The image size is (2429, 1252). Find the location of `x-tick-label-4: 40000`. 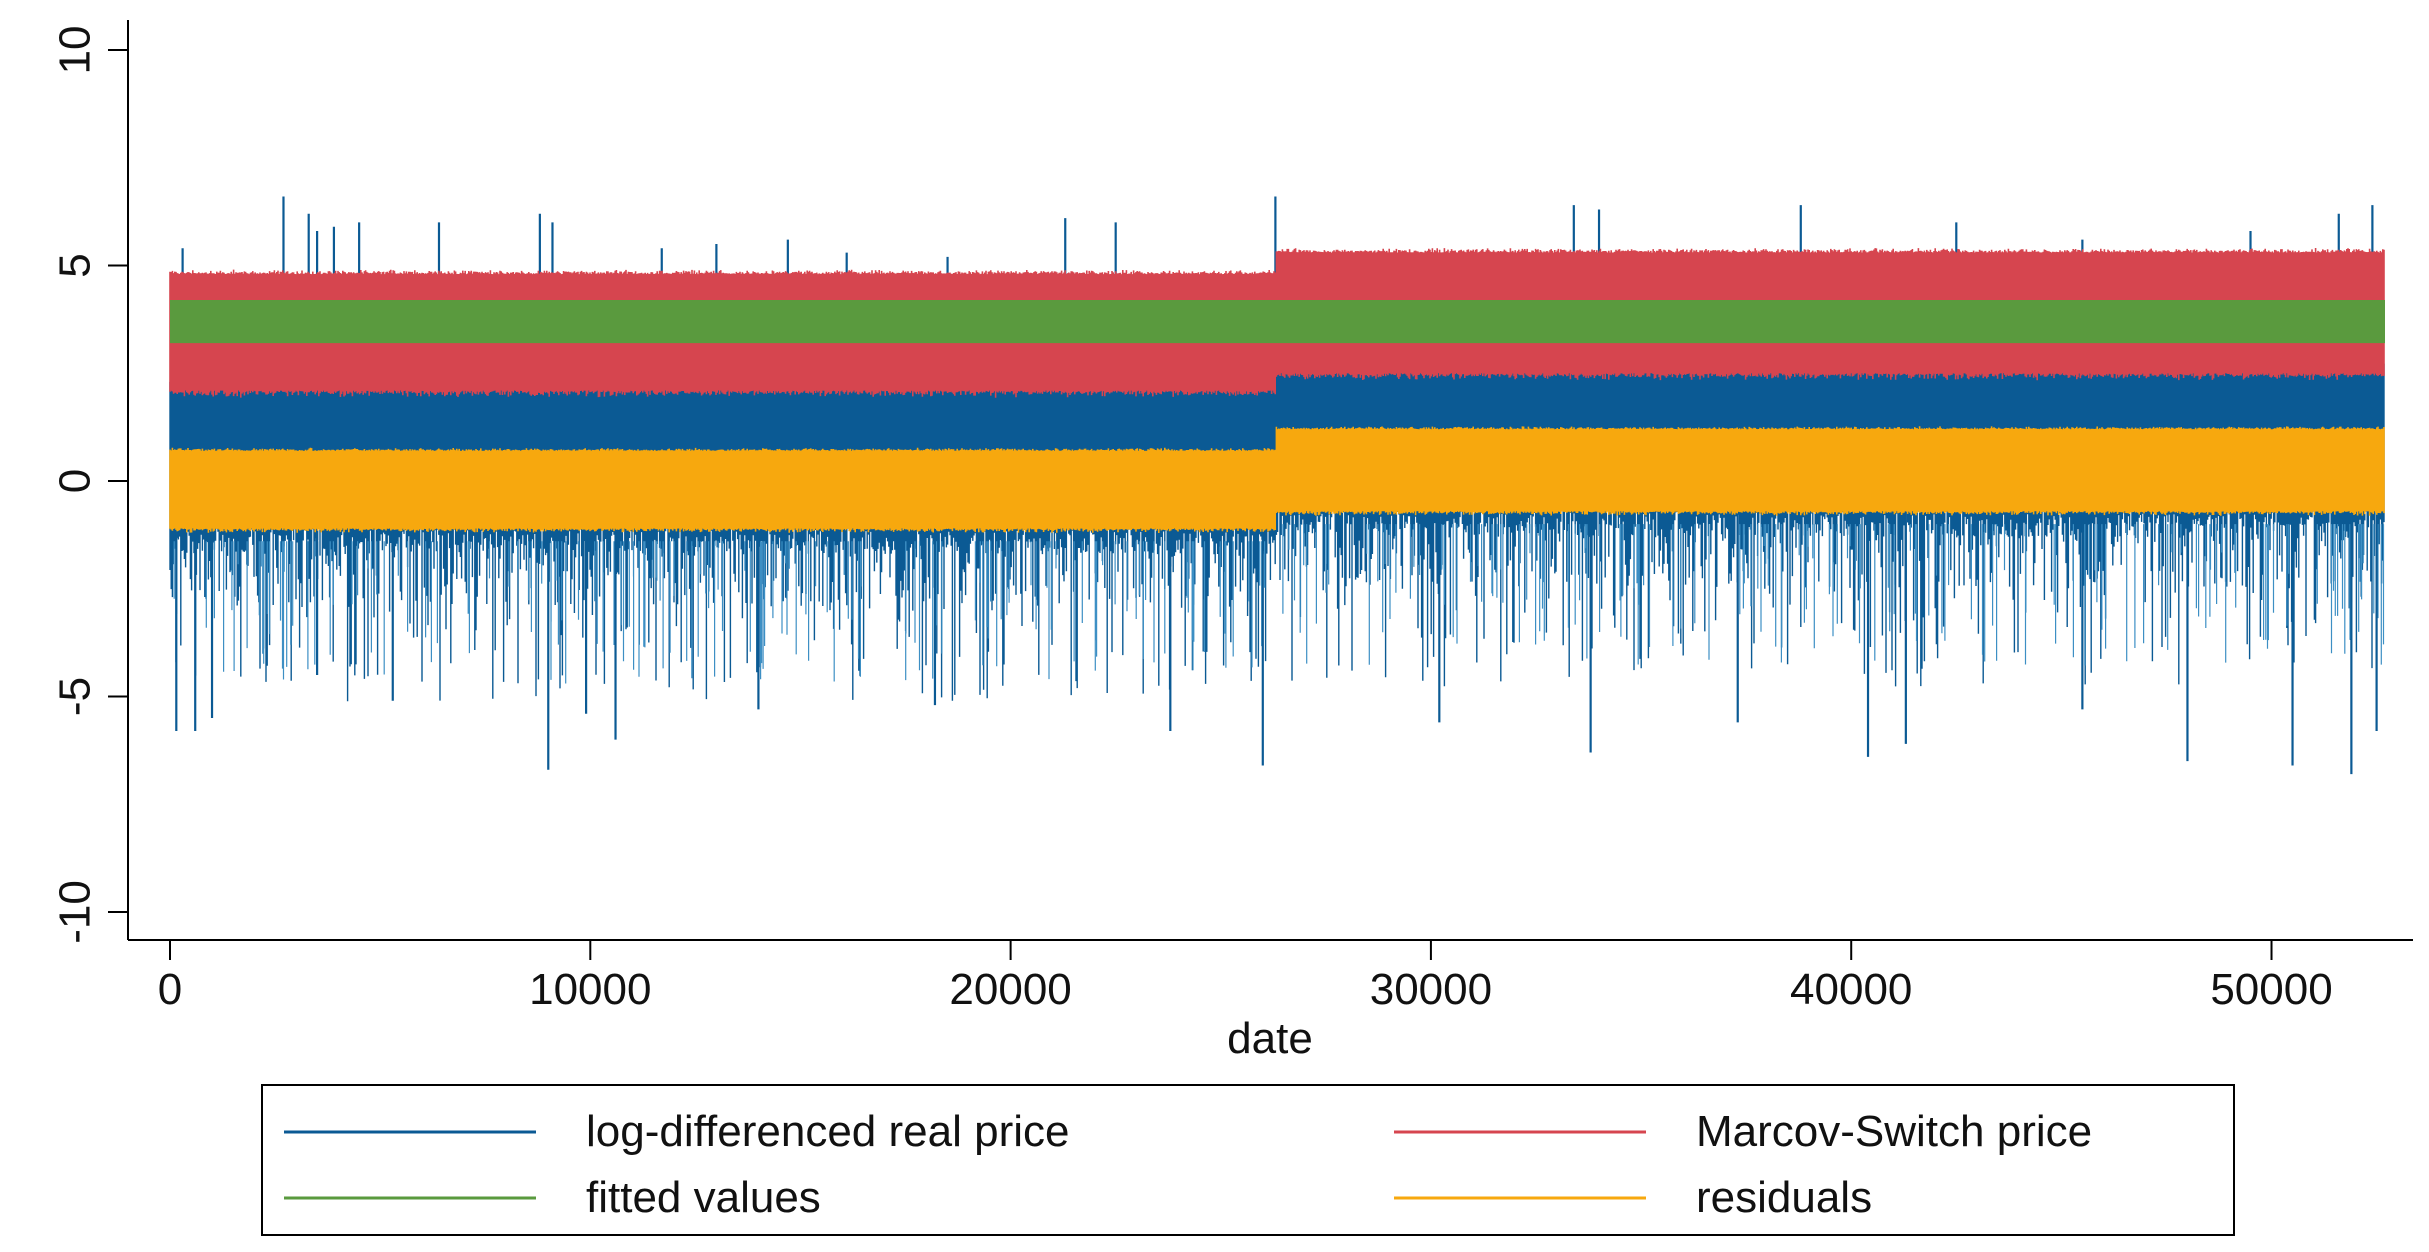

x-tick-label-4: 40000 is located at coordinates (1851, 989).